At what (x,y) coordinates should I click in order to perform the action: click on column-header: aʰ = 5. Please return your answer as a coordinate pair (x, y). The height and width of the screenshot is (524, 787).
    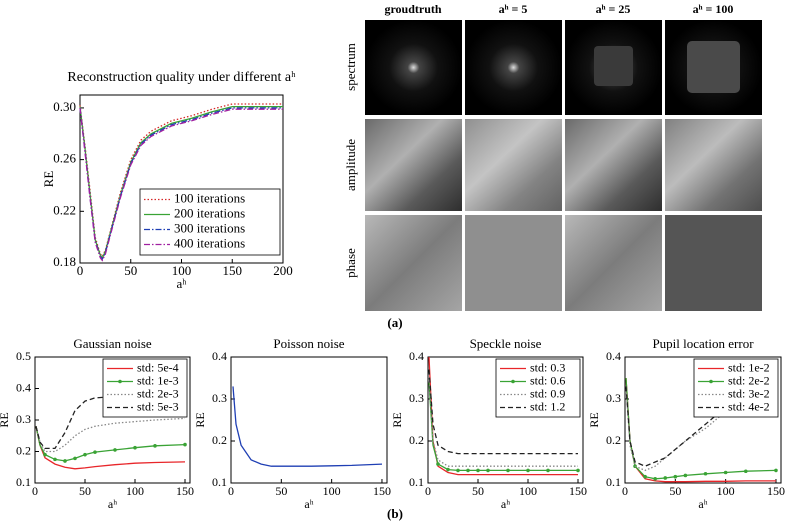
    Looking at the image, I should click on (513, 9).